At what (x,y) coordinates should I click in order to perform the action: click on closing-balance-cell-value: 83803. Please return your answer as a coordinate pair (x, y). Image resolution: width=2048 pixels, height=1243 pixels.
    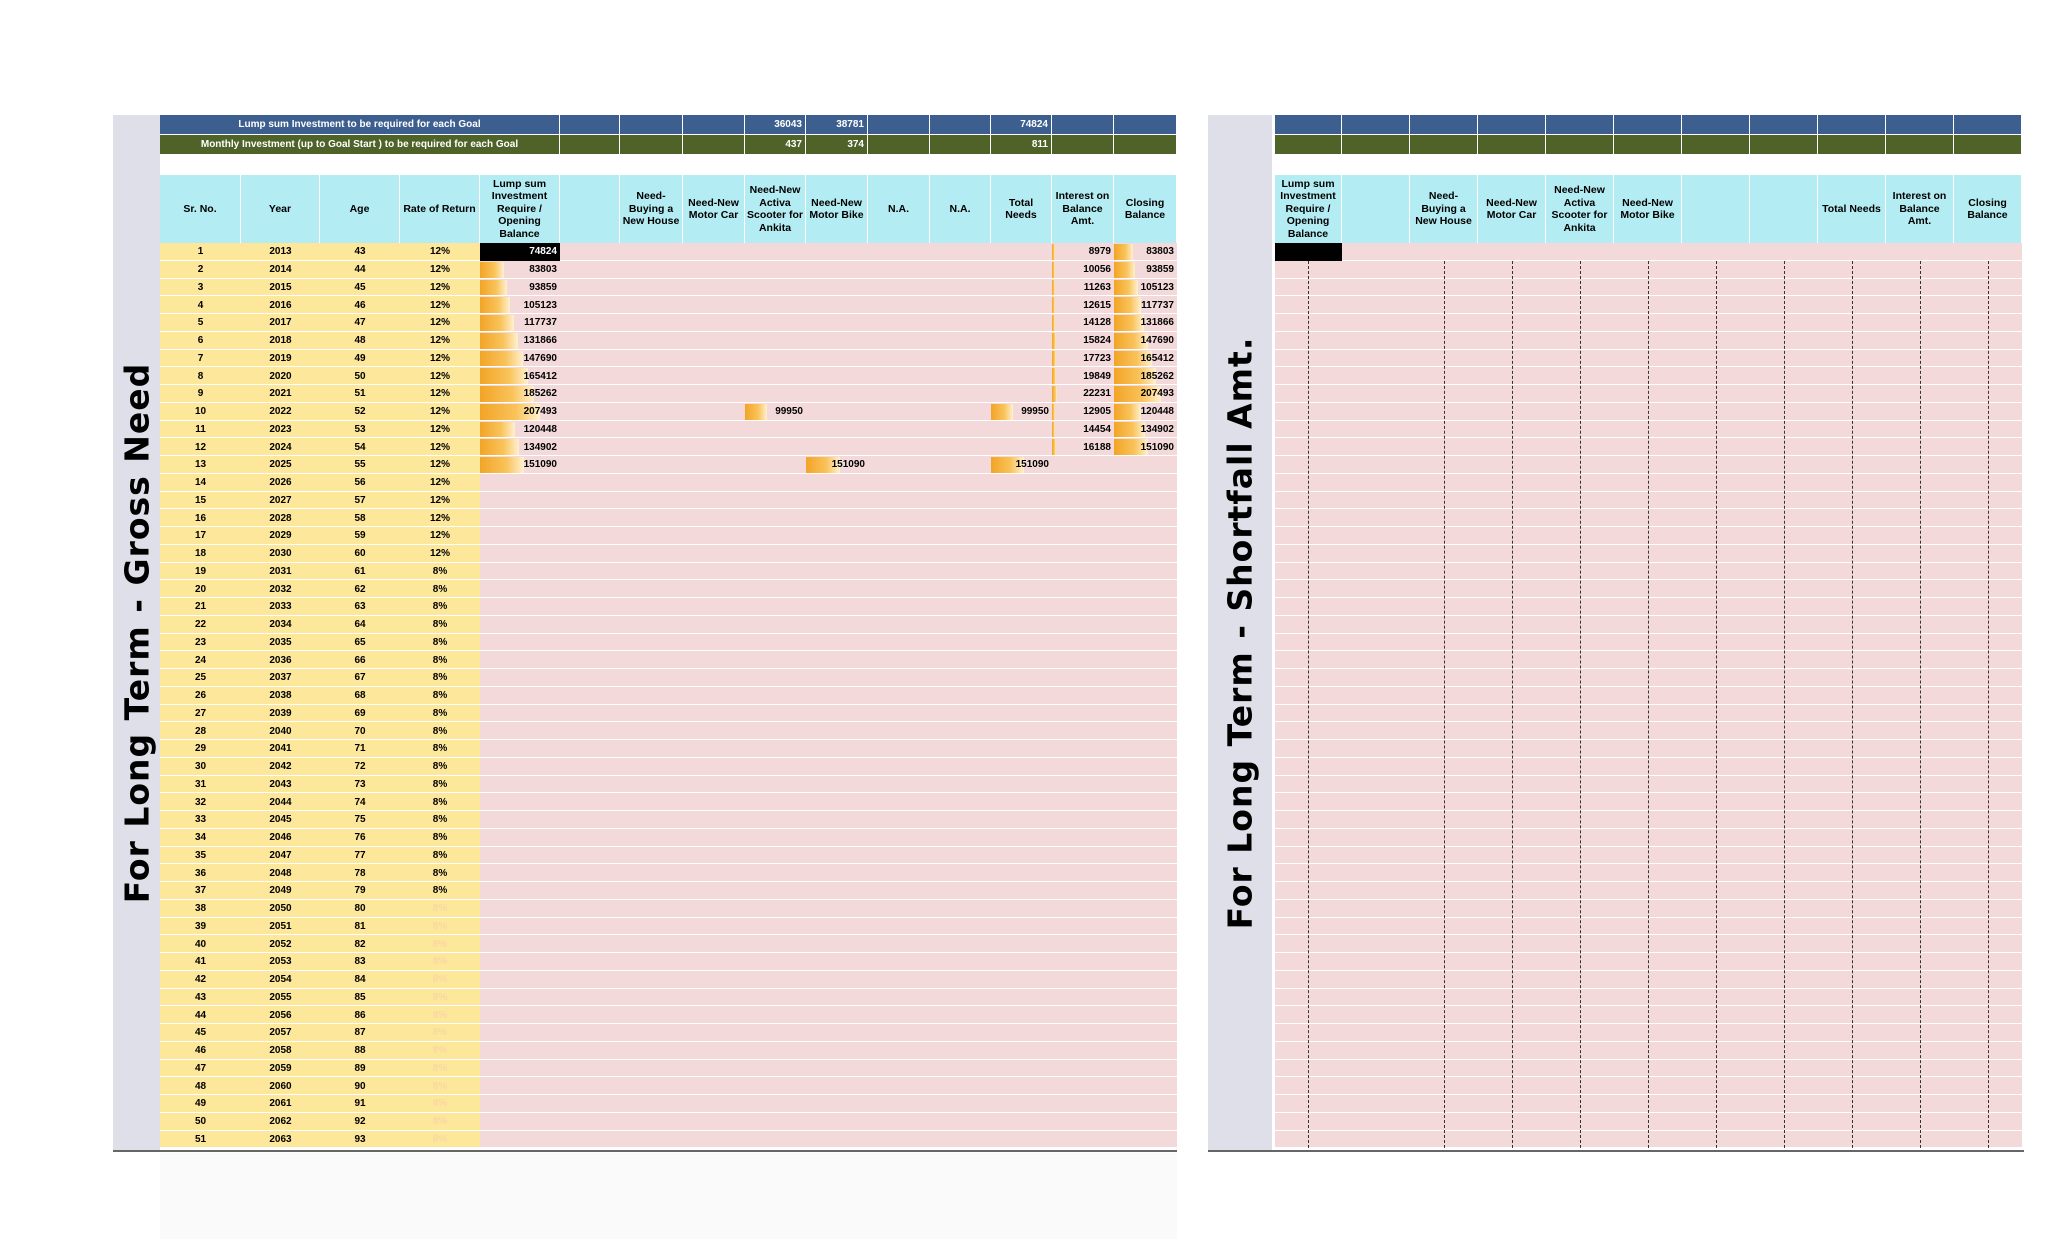
    Looking at the image, I should click on (1160, 252).